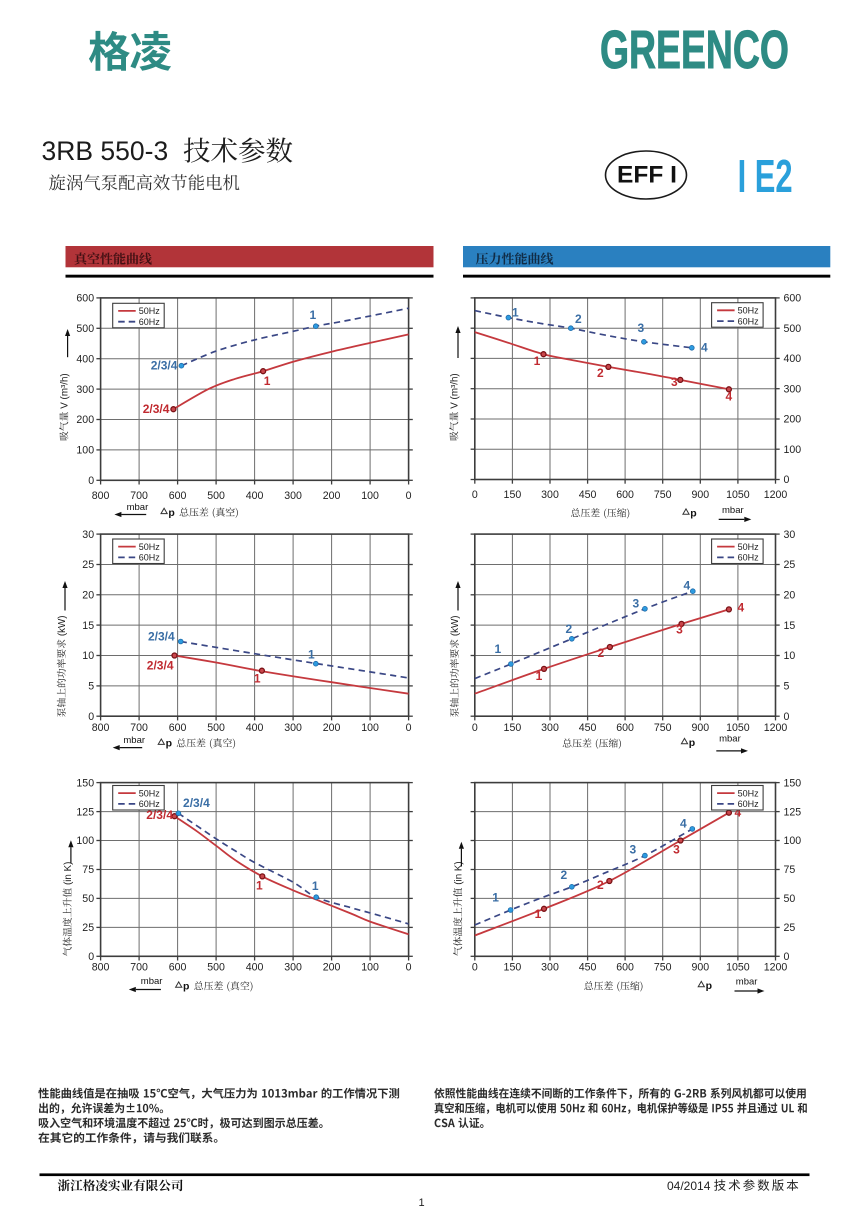 The width and height of the screenshot is (860, 1222). Describe the element at coordinates (139, 496) in the screenshot. I see `svg-text: 700` at that location.